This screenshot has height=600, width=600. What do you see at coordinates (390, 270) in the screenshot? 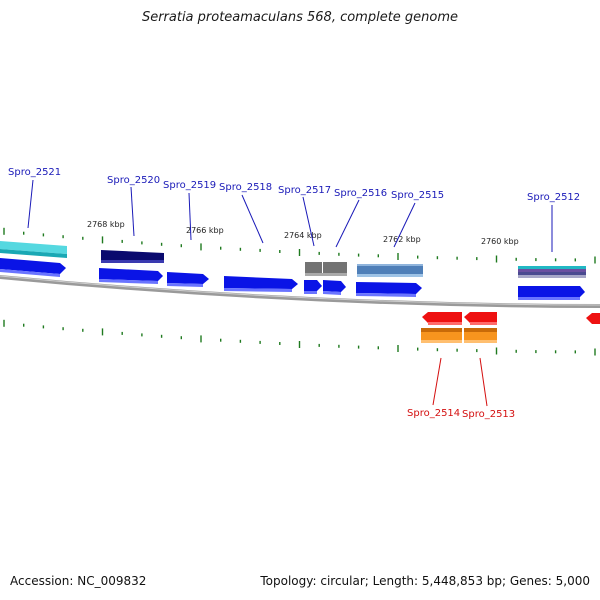
I see `feature-box-steel` at bounding box center [390, 270].